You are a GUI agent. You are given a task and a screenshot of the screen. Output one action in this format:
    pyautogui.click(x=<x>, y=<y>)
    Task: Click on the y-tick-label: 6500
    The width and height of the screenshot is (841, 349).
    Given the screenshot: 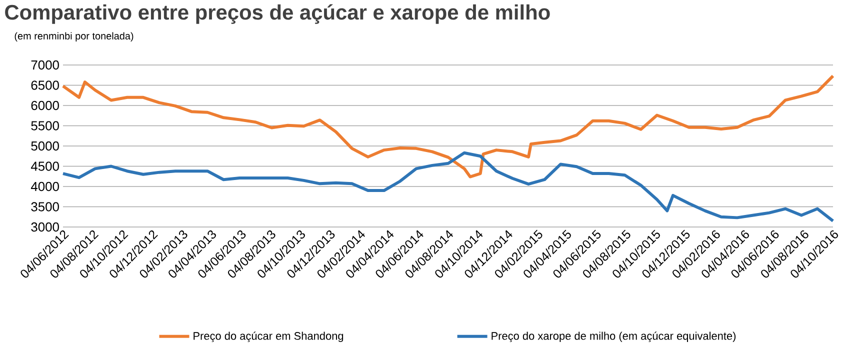 What is the action you would take?
    pyautogui.click(x=45, y=85)
    